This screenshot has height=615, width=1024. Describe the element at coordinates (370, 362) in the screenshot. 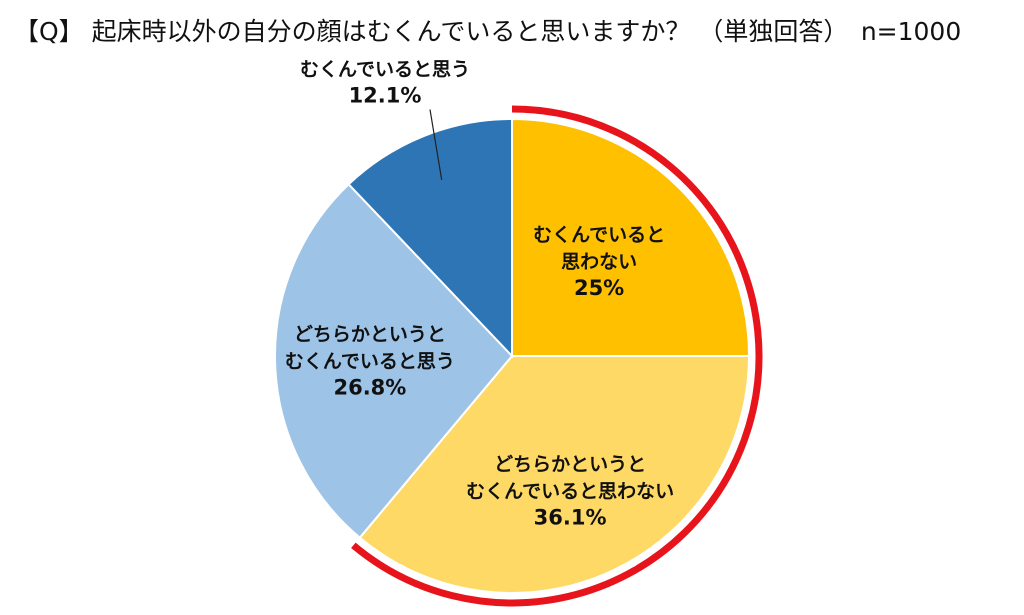

I see `slice-3-name-label: むくんでいると思う` at that location.